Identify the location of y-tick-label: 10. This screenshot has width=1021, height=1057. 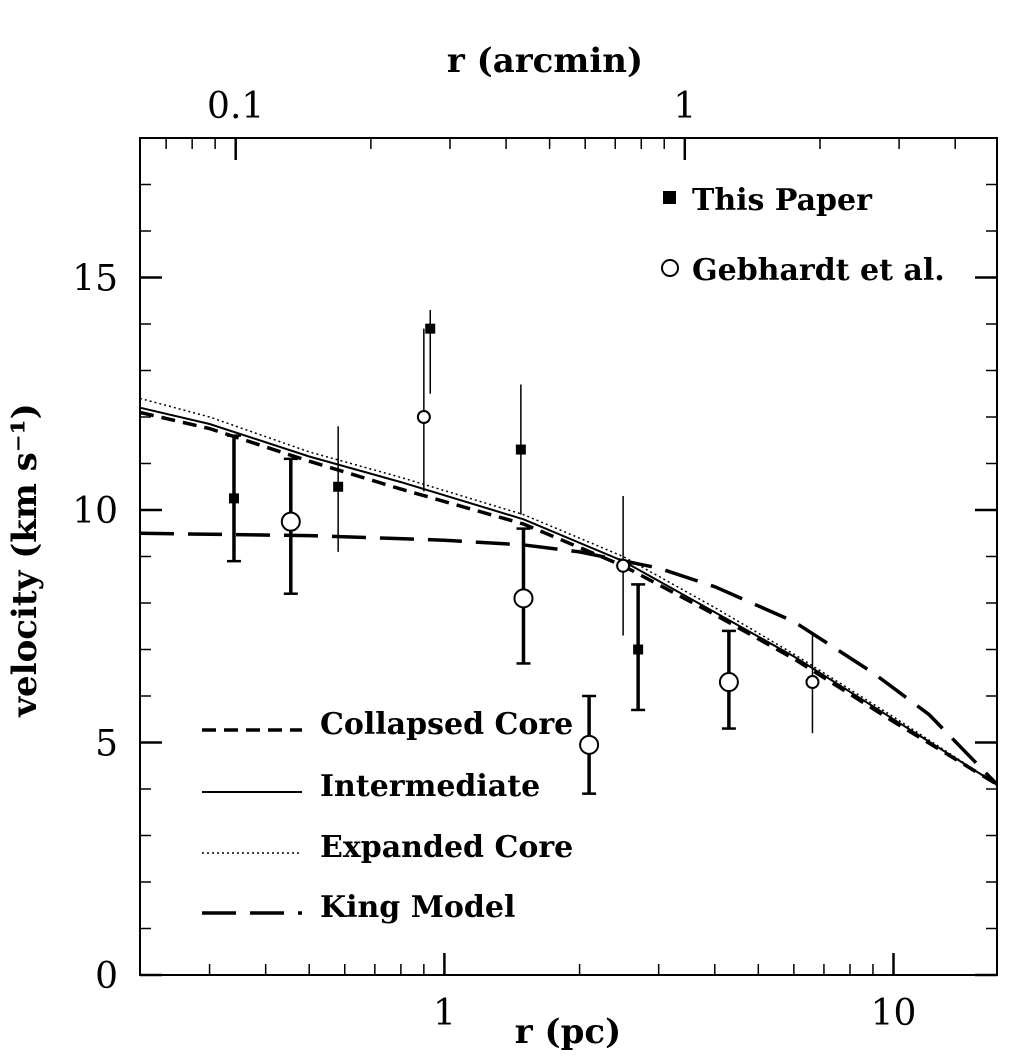
(95, 511).